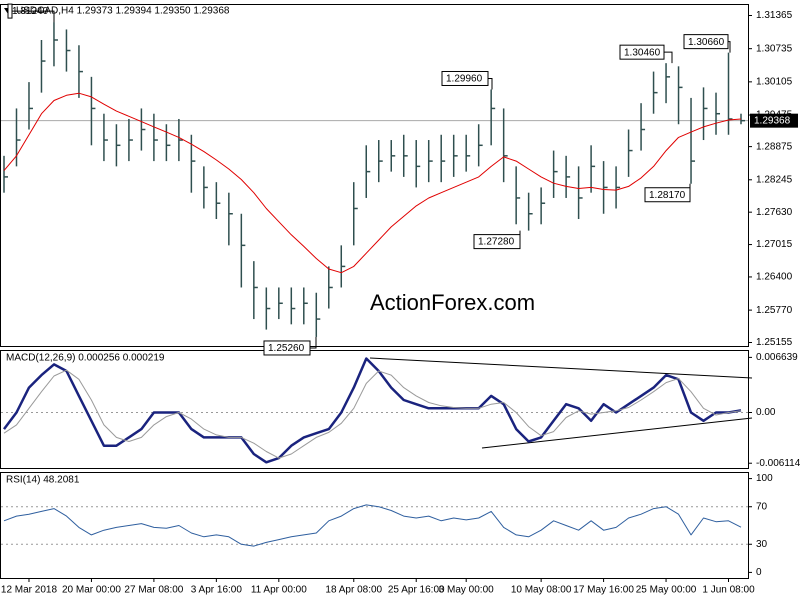 The height and width of the screenshot is (600, 800). What do you see at coordinates (43, 480) in the screenshot?
I see `rsi-title: RSI(14) 48.2081` at bounding box center [43, 480].